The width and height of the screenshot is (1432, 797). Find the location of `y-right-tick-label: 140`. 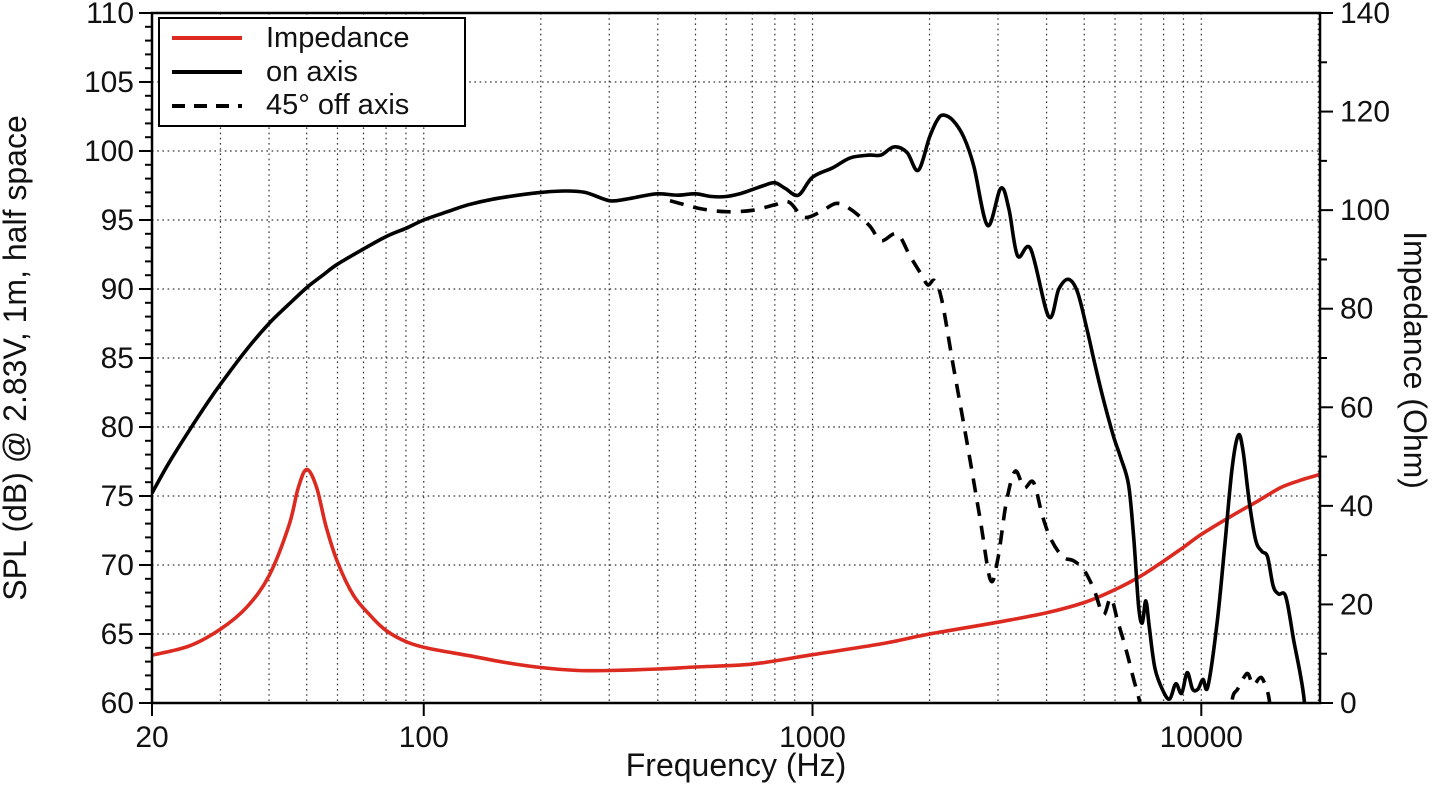

y-right-tick-label: 140 is located at coordinates (1365, 15).